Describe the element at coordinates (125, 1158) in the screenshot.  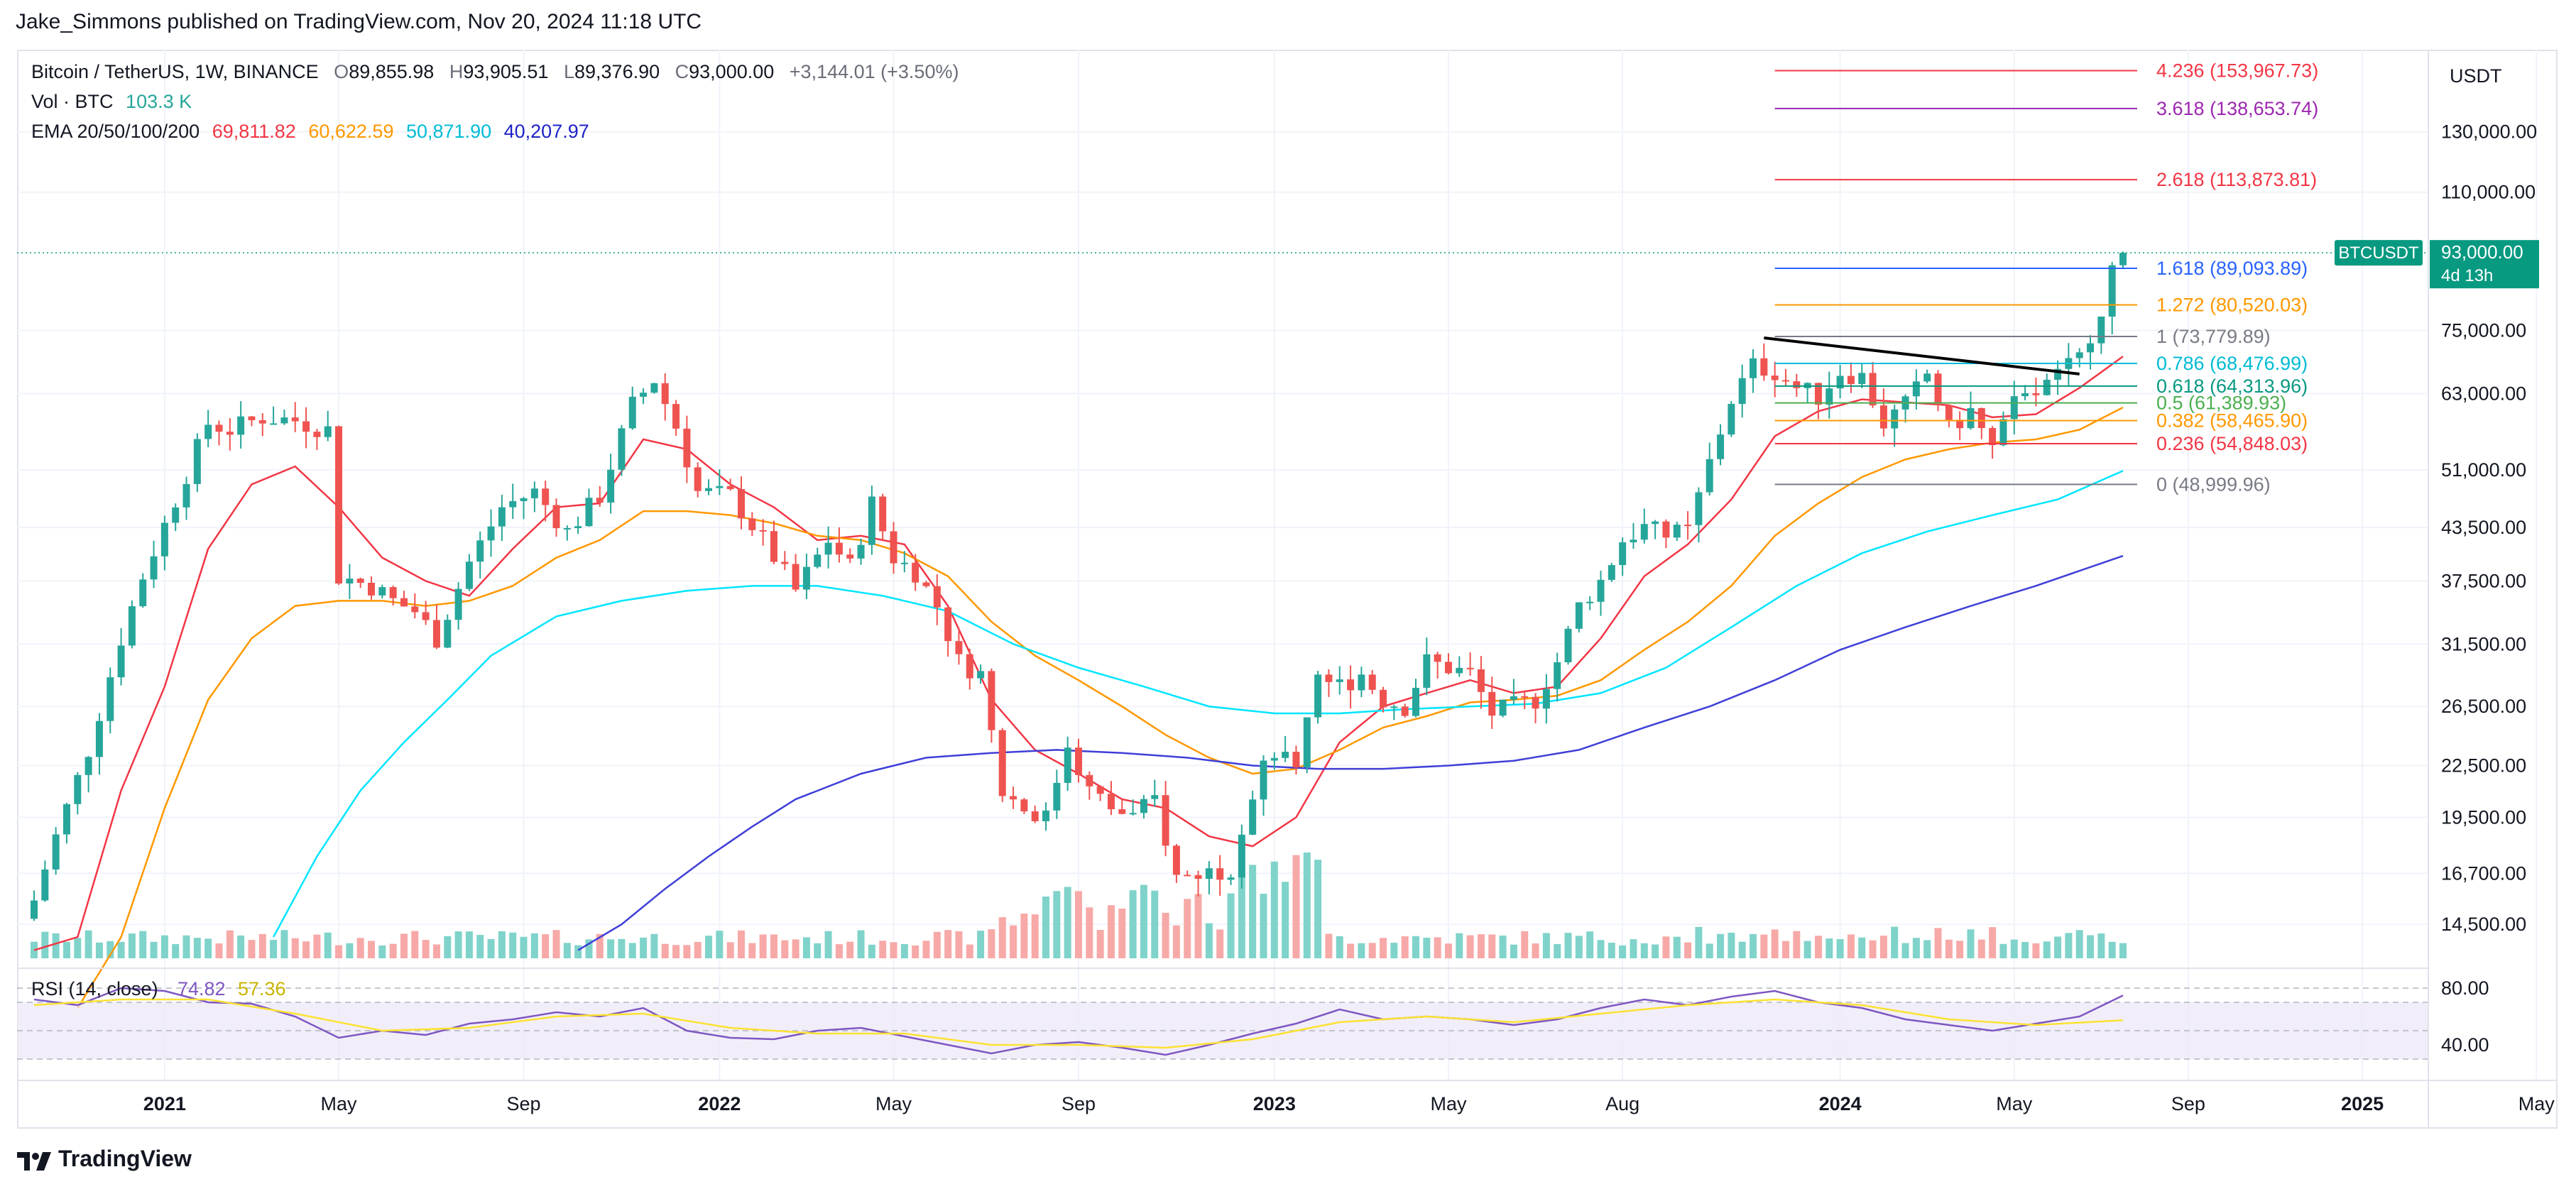
I see `tradingview-brand: TradingView` at that location.